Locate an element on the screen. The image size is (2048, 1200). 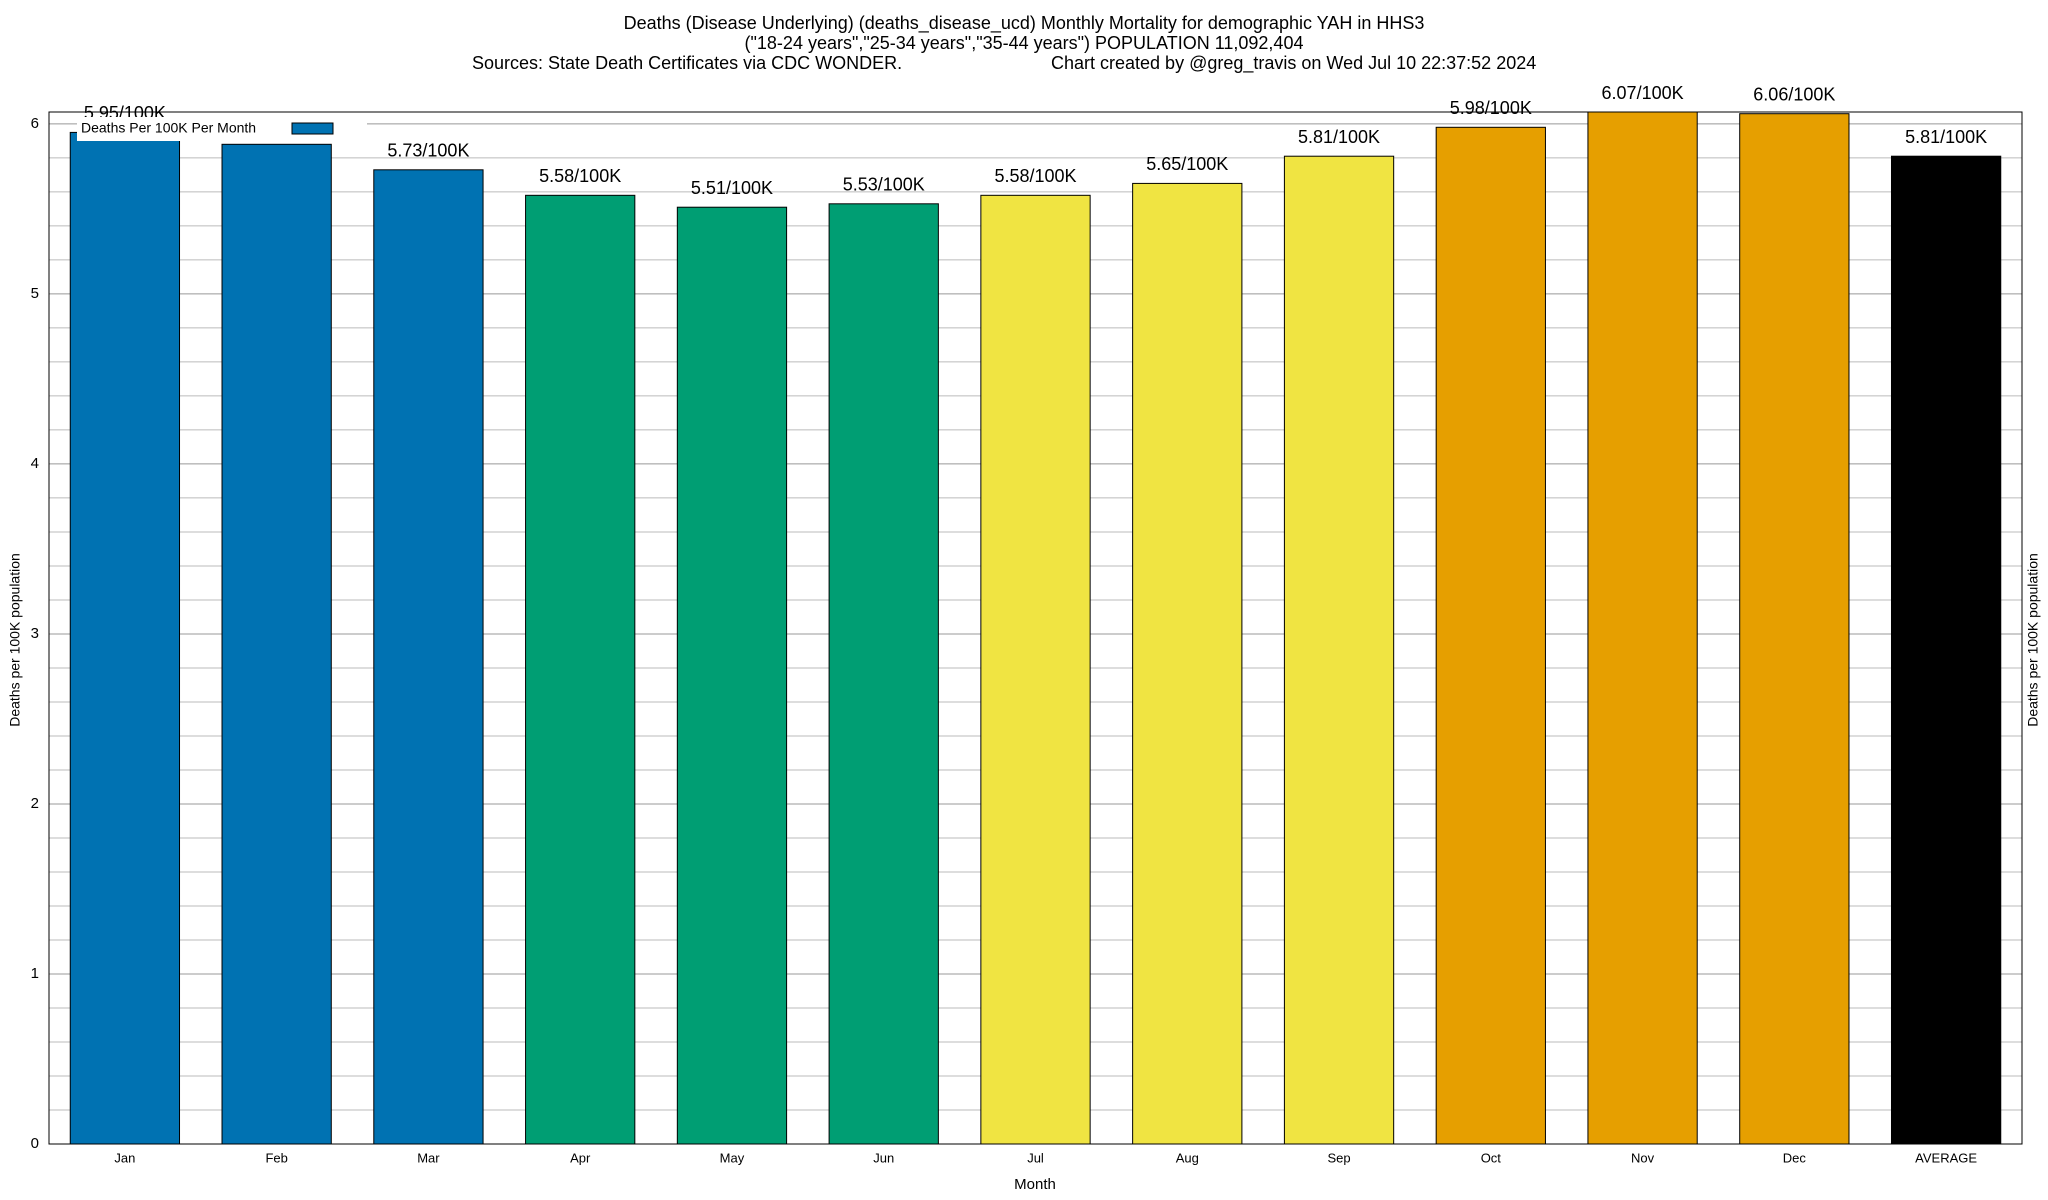
y-tick-label: 4 is located at coordinates (35, 463).